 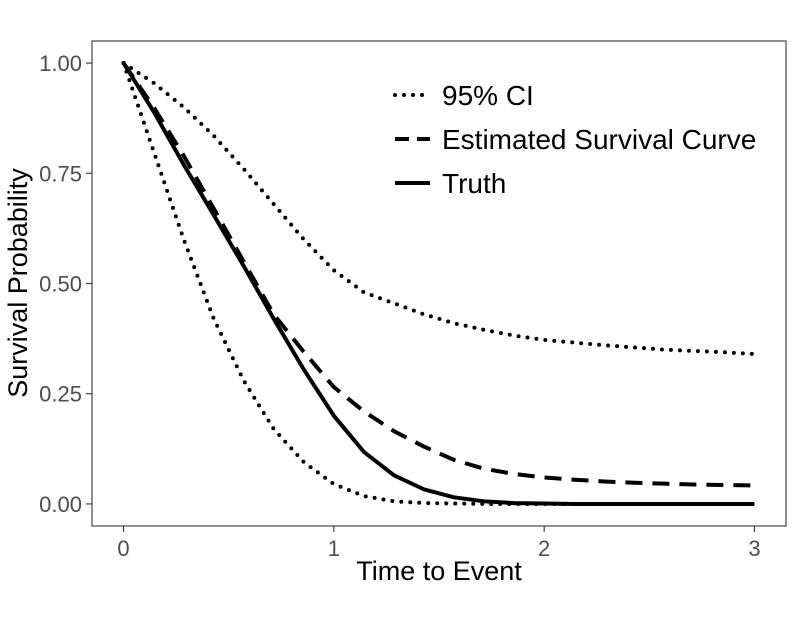 What do you see at coordinates (123, 548) in the screenshot?
I see `x-tick-label: 0` at bounding box center [123, 548].